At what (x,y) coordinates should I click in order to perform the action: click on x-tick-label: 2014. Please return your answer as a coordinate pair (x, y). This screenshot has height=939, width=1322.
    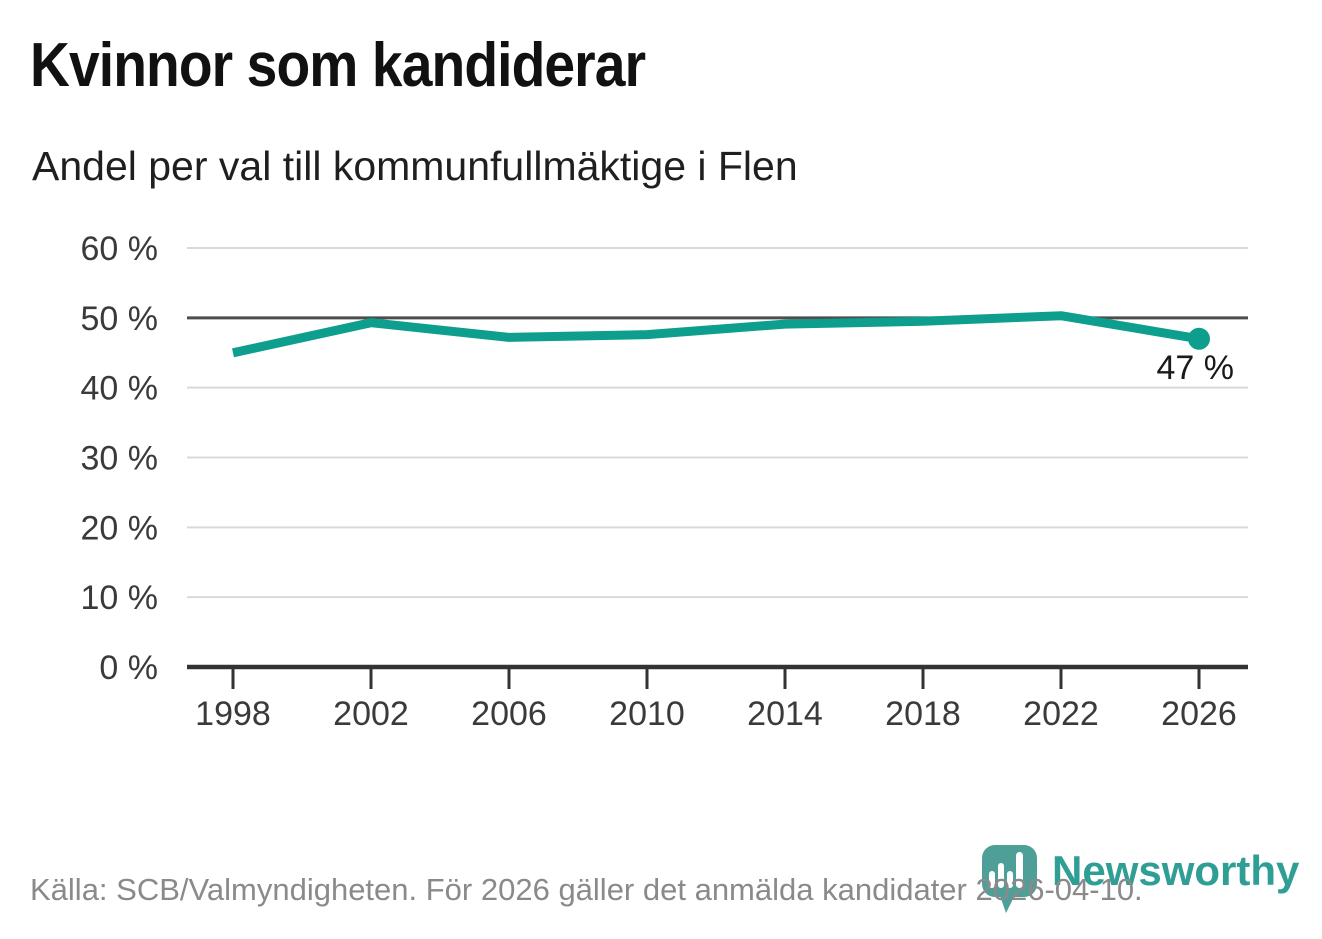
    Looking at the image, I should click on (785, 714).